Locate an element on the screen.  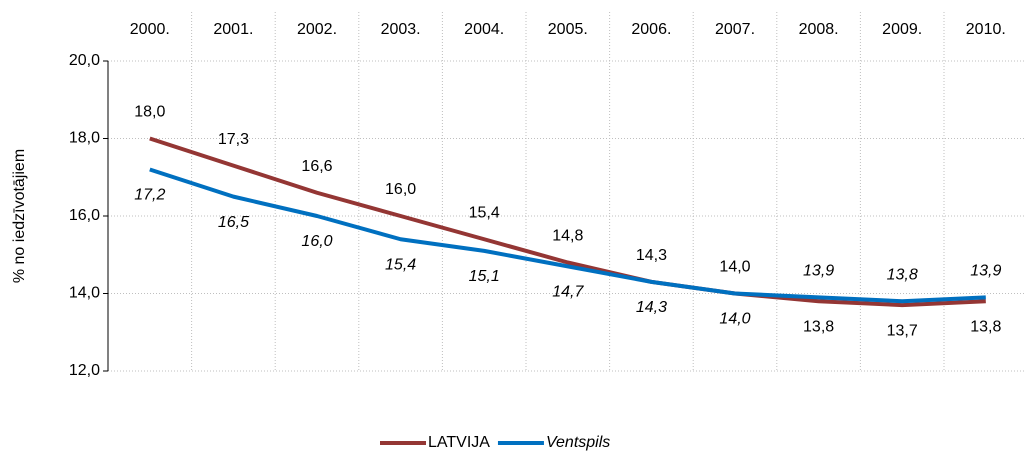
data-label: 15,1 is located at coordinates (484, 276).